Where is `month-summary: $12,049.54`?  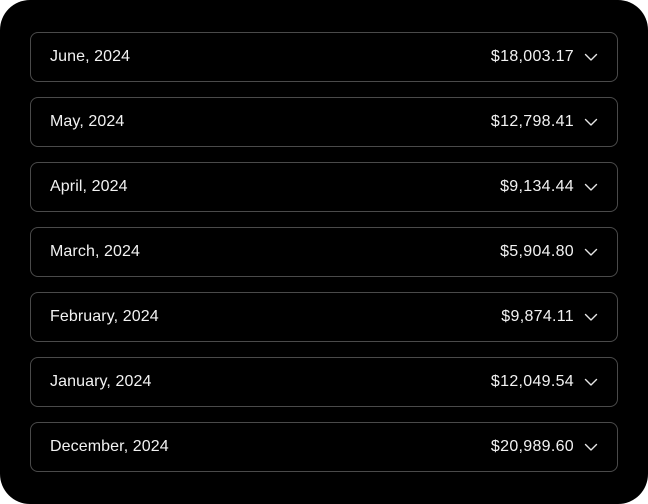 month-summary: $12,049.54 is located at coordinates (545, 382).